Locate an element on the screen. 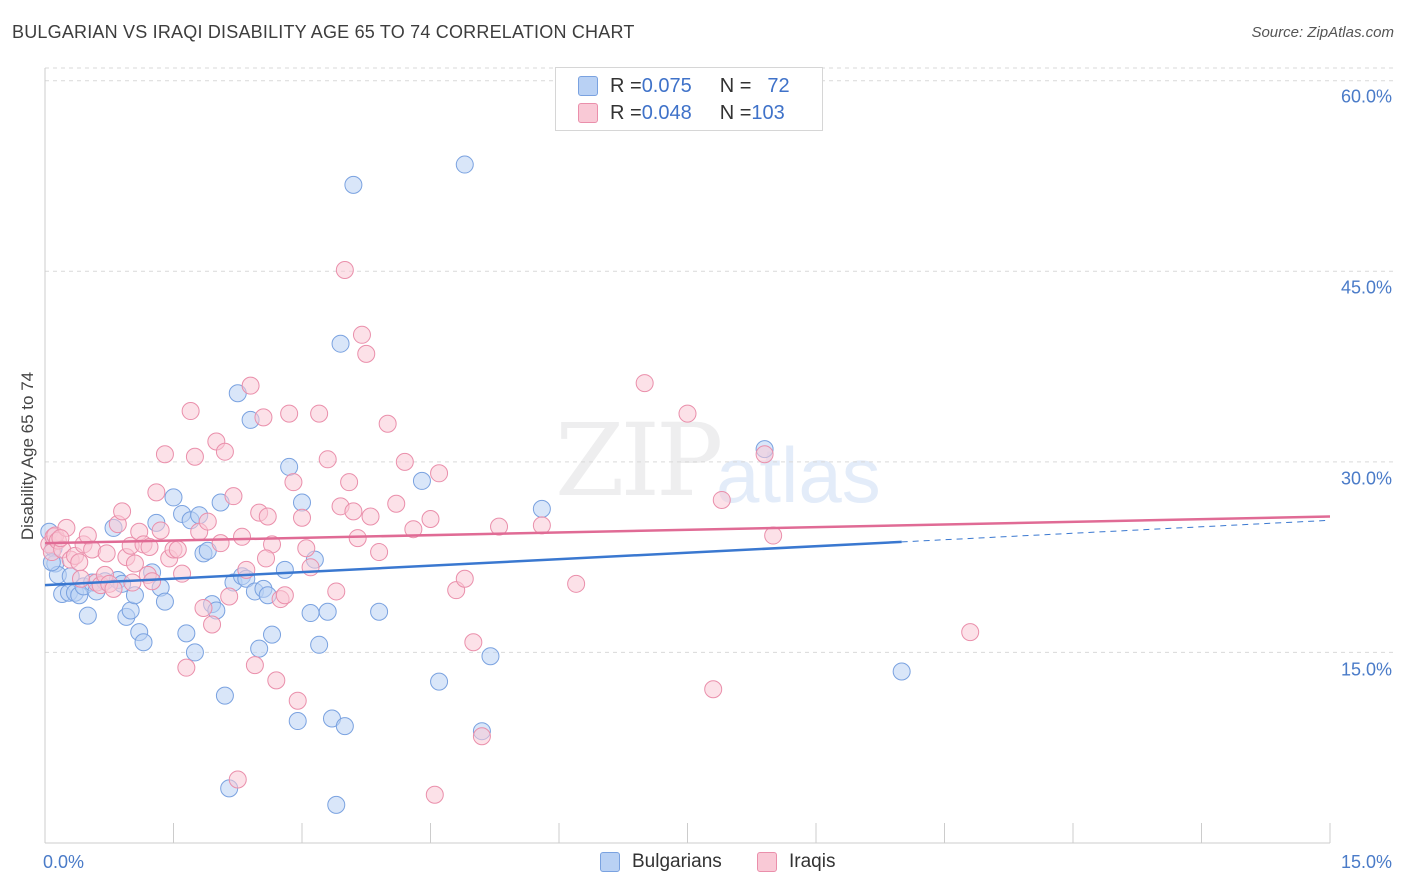 Image resolution: width=1406 pixels, height=892 pixels. bulgarians-legend-label: Bulgarians is located at coordinates (677, 861).